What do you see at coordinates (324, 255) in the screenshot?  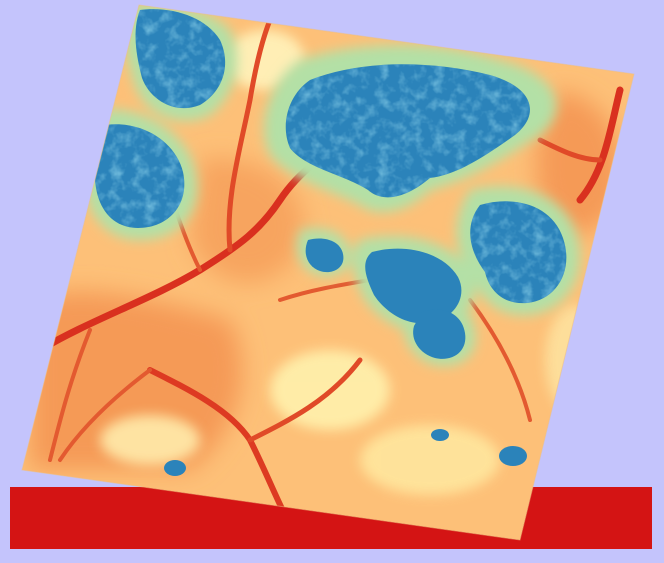 I see `basin-small-center` at bounding box center [324, 255].